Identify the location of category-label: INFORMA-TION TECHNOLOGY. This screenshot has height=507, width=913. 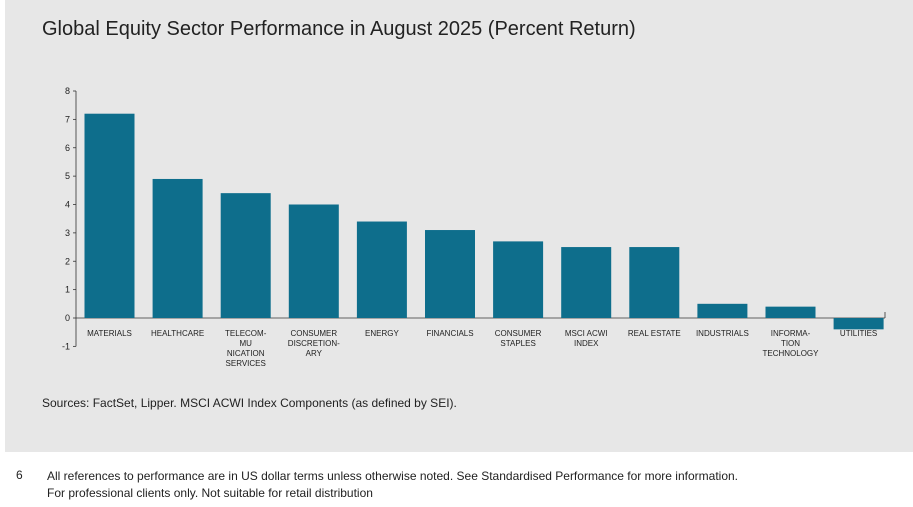
(790, 343).